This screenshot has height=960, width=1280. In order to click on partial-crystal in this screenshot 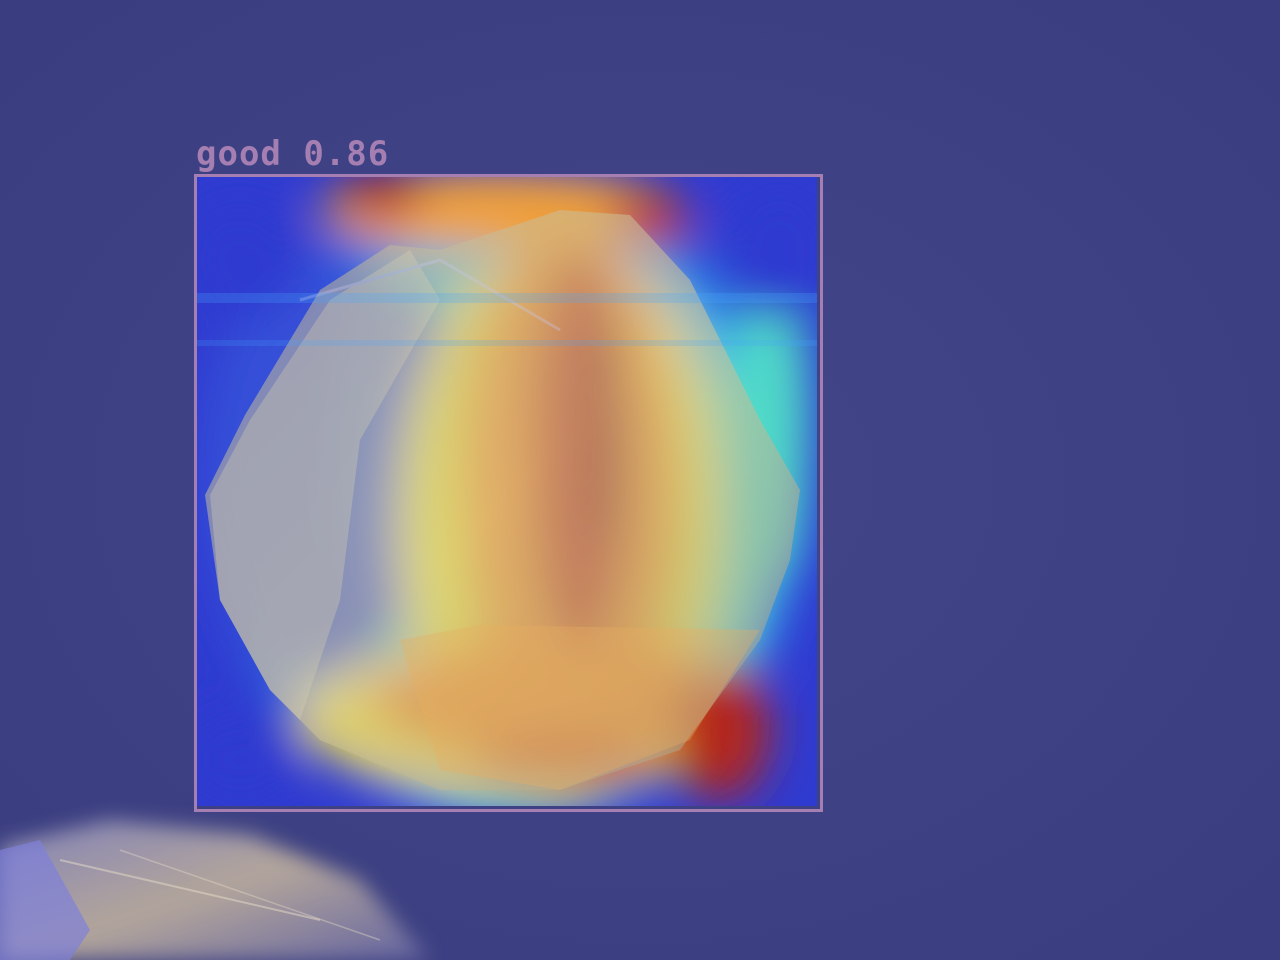, I will do `click(215, 890)`.